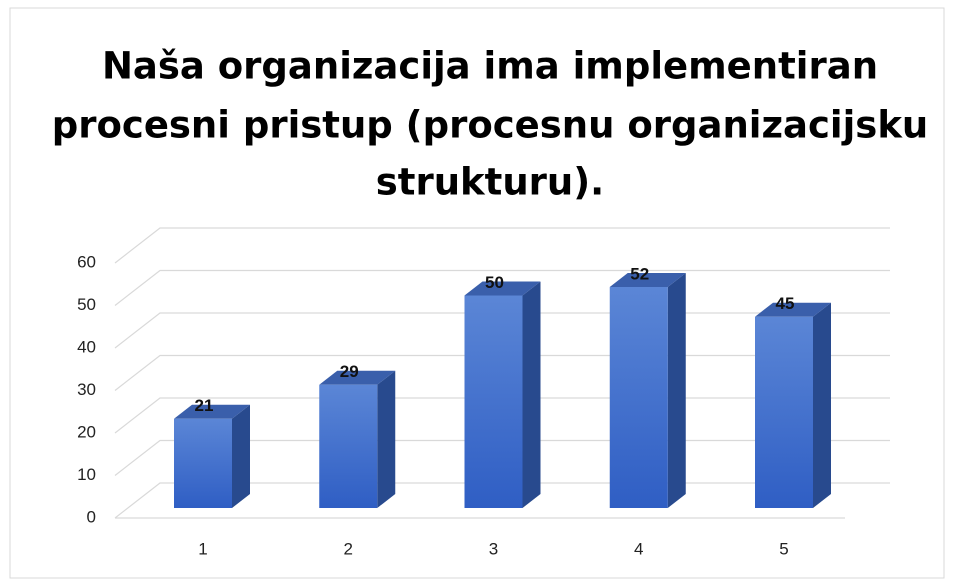  I want to click on y-tick-label: 10, so click(86, 474).